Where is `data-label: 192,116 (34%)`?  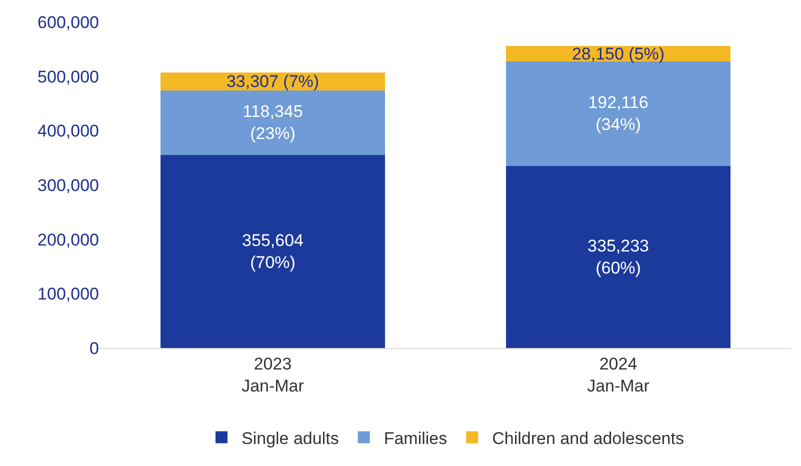 data-label: 192,116 (34%) is located at coordinates (618, 113).